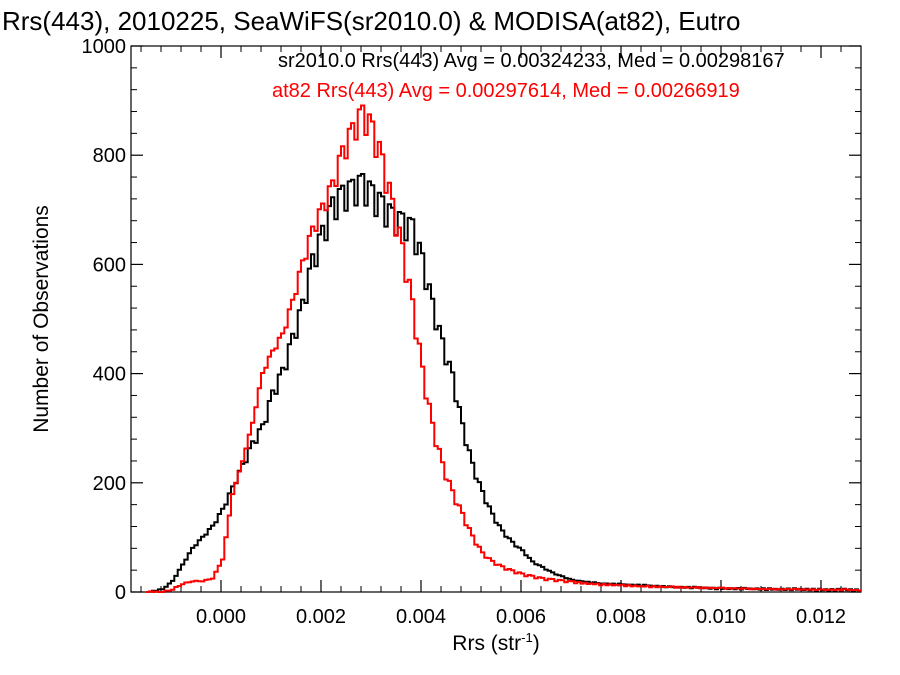  What do you see at coordinates (521, 617) in the screenshot?
I see `x-tick-label: 0.006` at bounding box center [521, 617].